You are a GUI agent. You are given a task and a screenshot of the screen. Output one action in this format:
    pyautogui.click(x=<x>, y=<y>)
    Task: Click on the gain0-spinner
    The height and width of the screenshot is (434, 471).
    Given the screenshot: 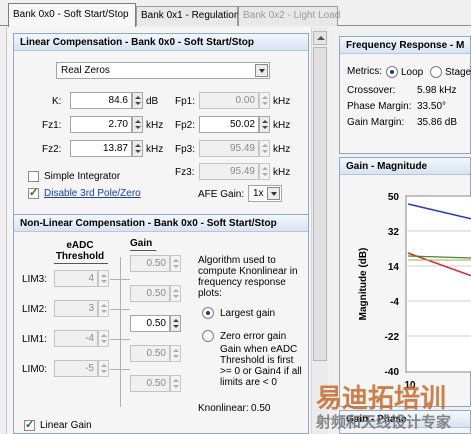 What is the action you would take?
    pyautogui.click(x=175, y=383)
    